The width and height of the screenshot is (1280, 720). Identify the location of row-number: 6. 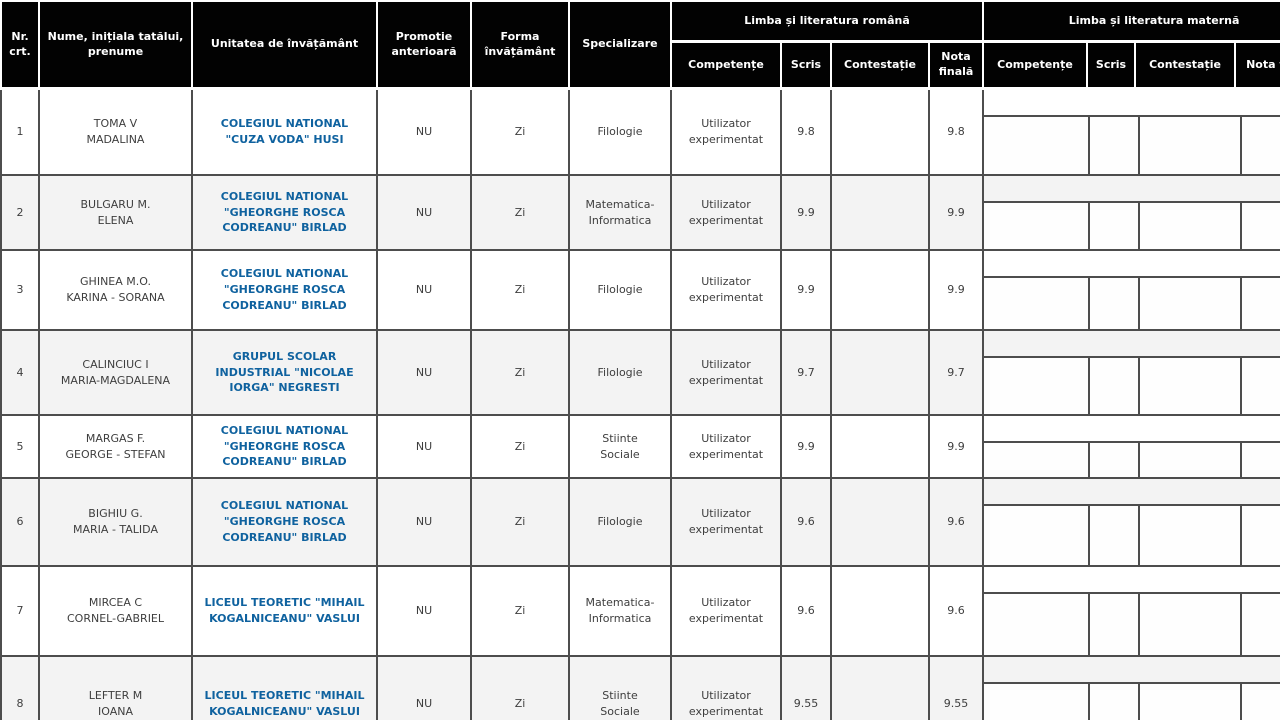
(20, 523).